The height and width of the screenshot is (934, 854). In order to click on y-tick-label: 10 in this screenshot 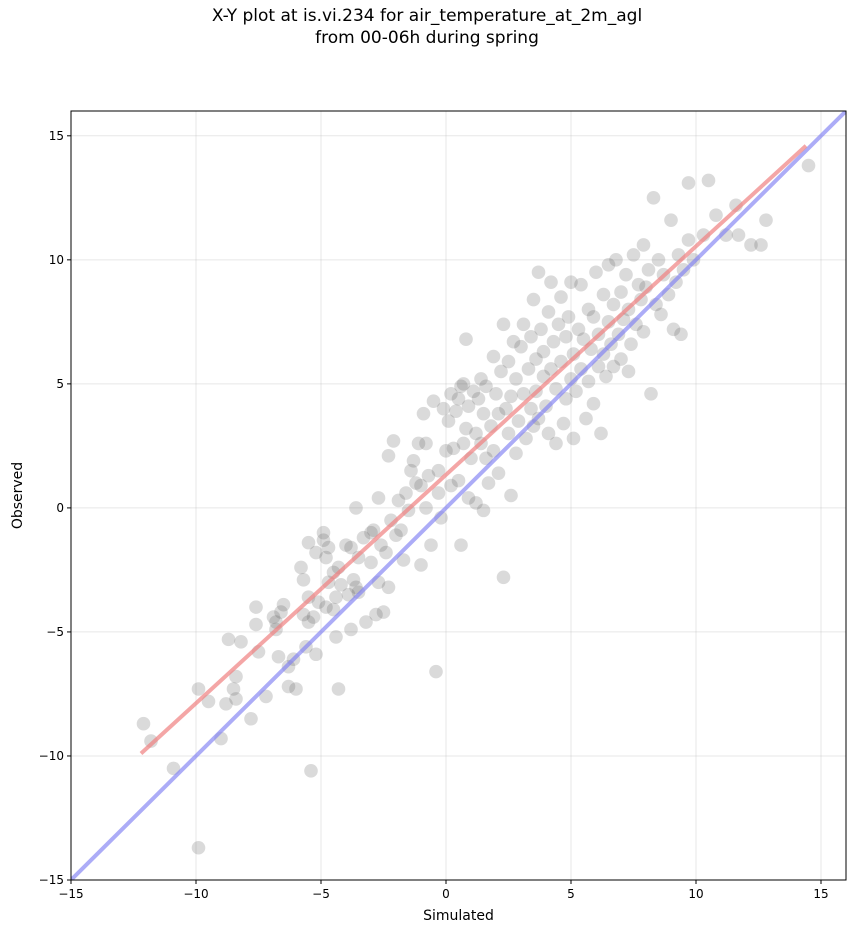, I will do `click(56, 260)`.